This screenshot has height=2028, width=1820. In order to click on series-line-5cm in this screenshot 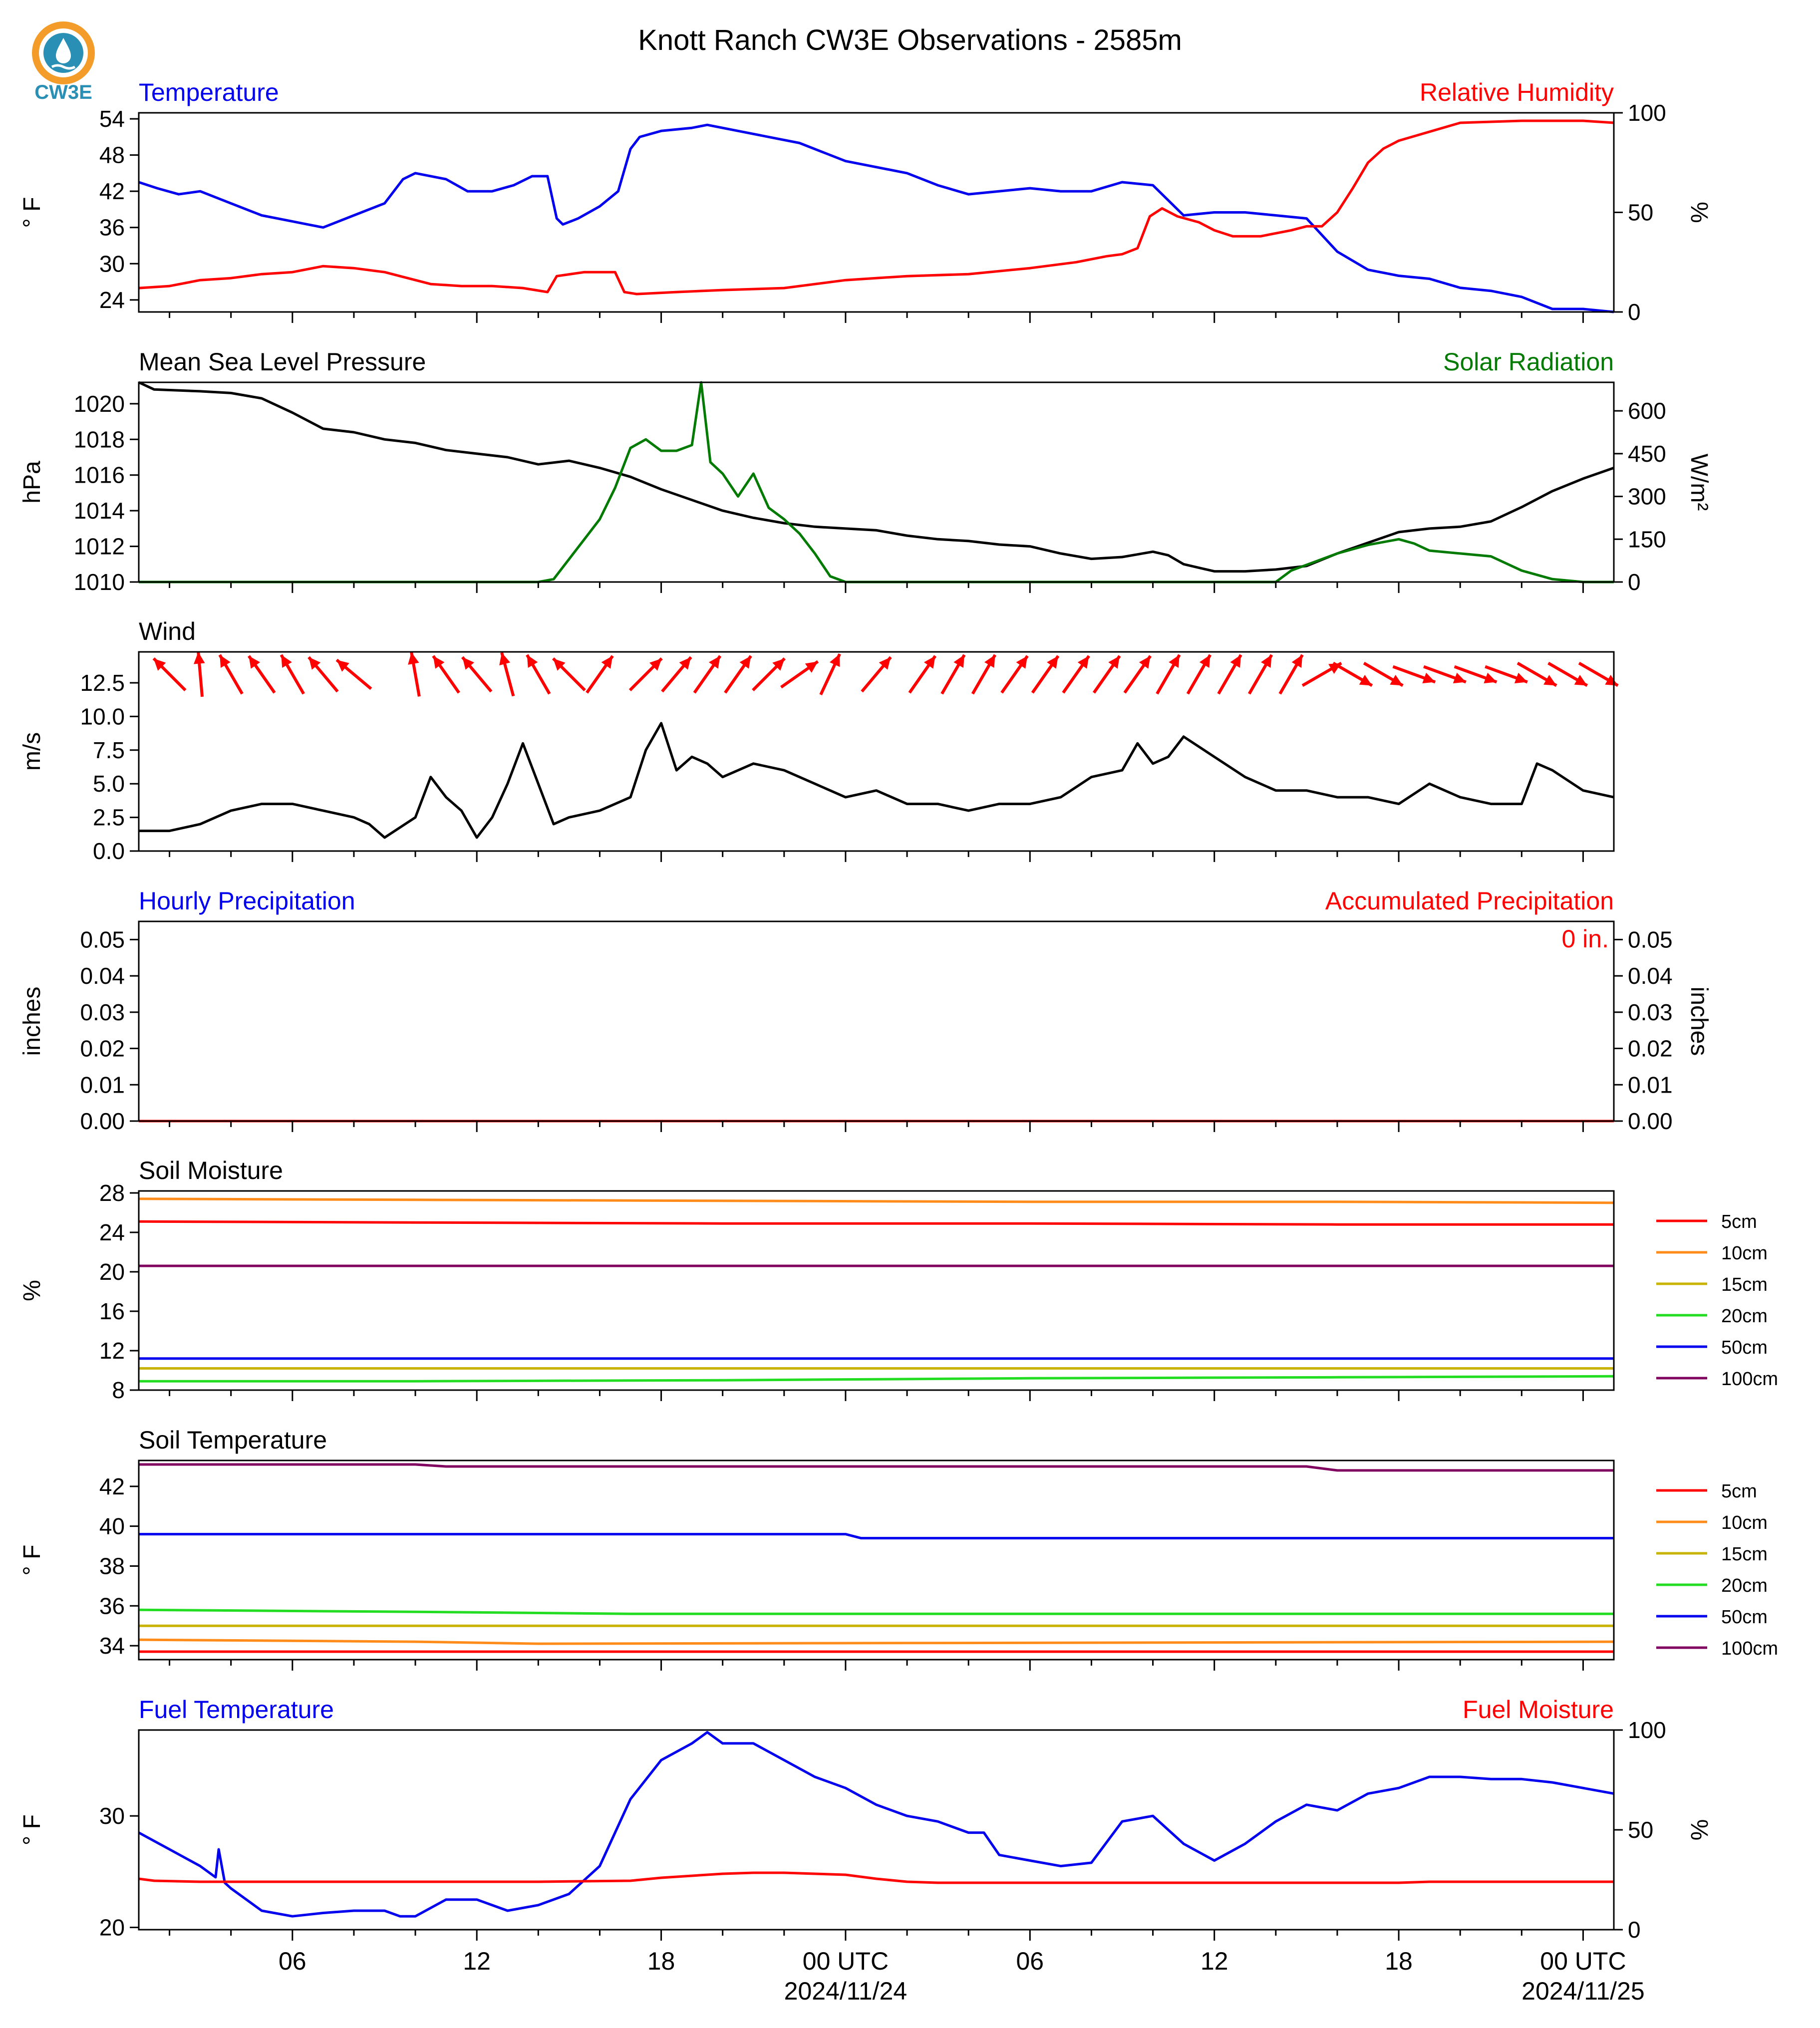, I will do `click(876, 1223)`.